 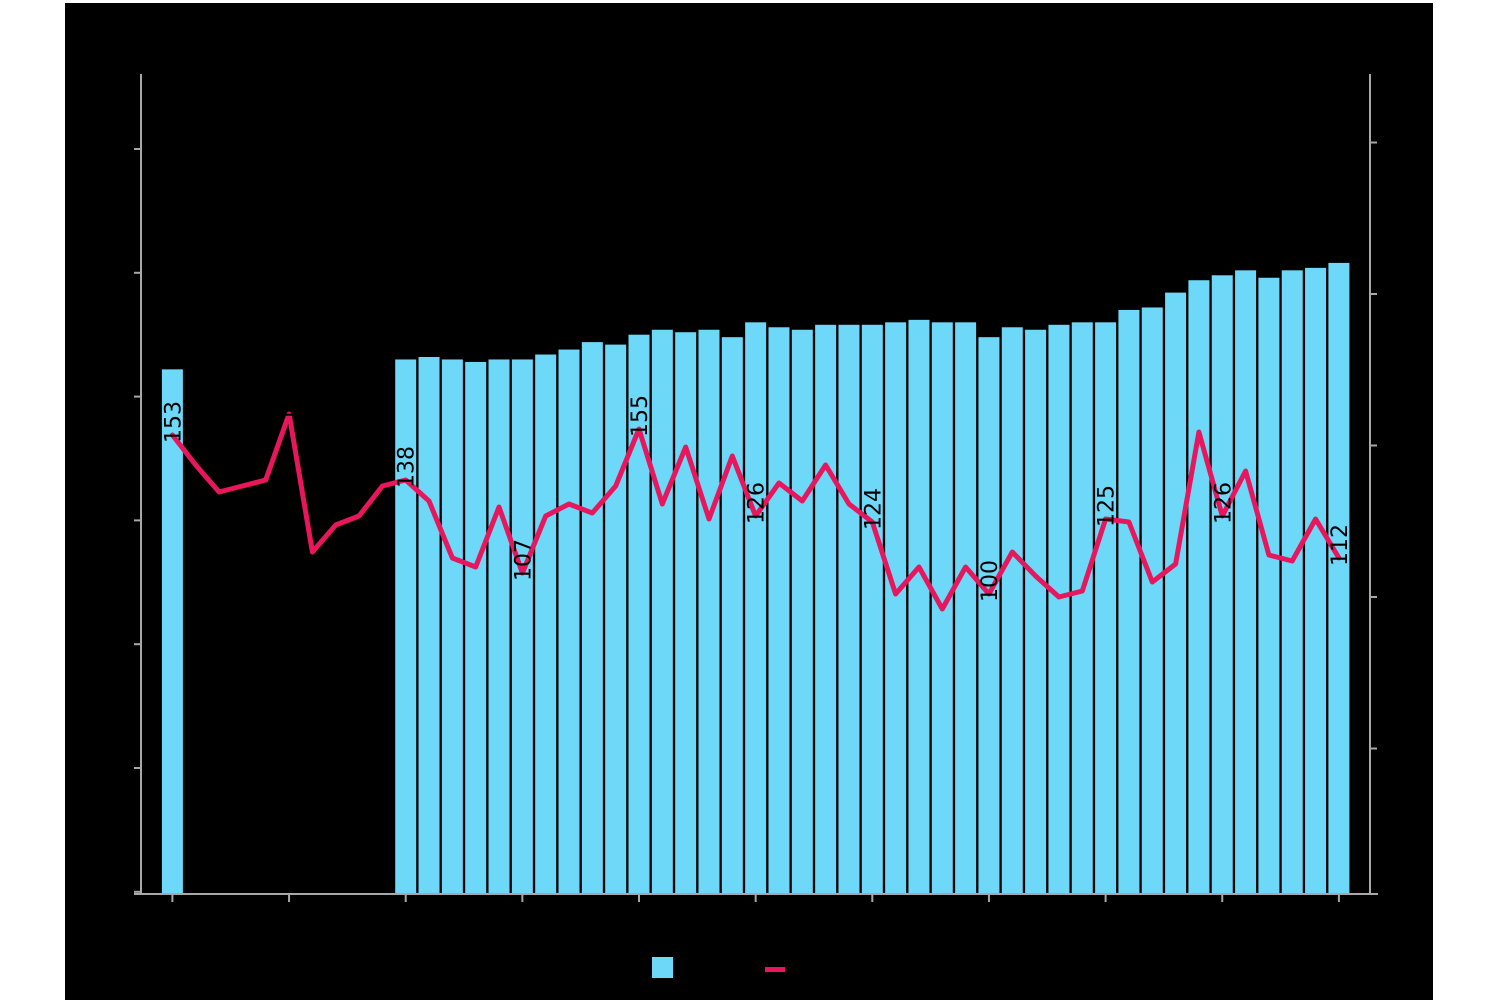 I want to click on line-point-label: 125, so click(x=1107, y=506).